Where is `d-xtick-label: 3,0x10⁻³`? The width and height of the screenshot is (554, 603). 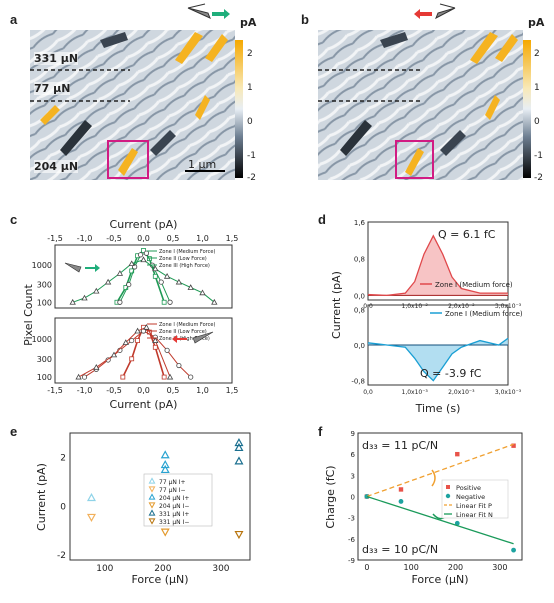 d-xtick-label: 3,0x10⁻³ is located at coordinates (508, 392).